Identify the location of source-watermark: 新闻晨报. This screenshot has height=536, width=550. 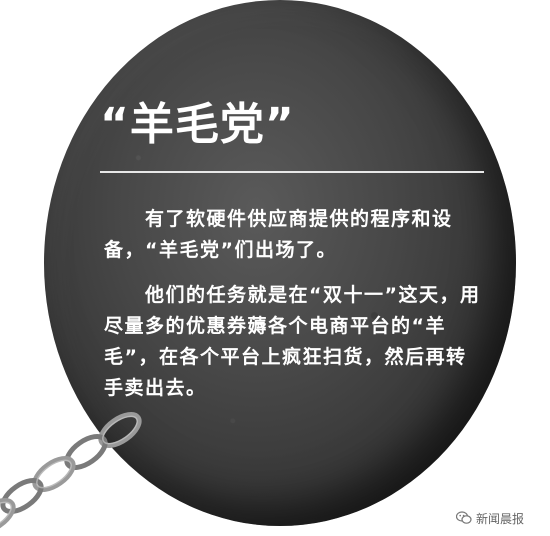
(490, 518).